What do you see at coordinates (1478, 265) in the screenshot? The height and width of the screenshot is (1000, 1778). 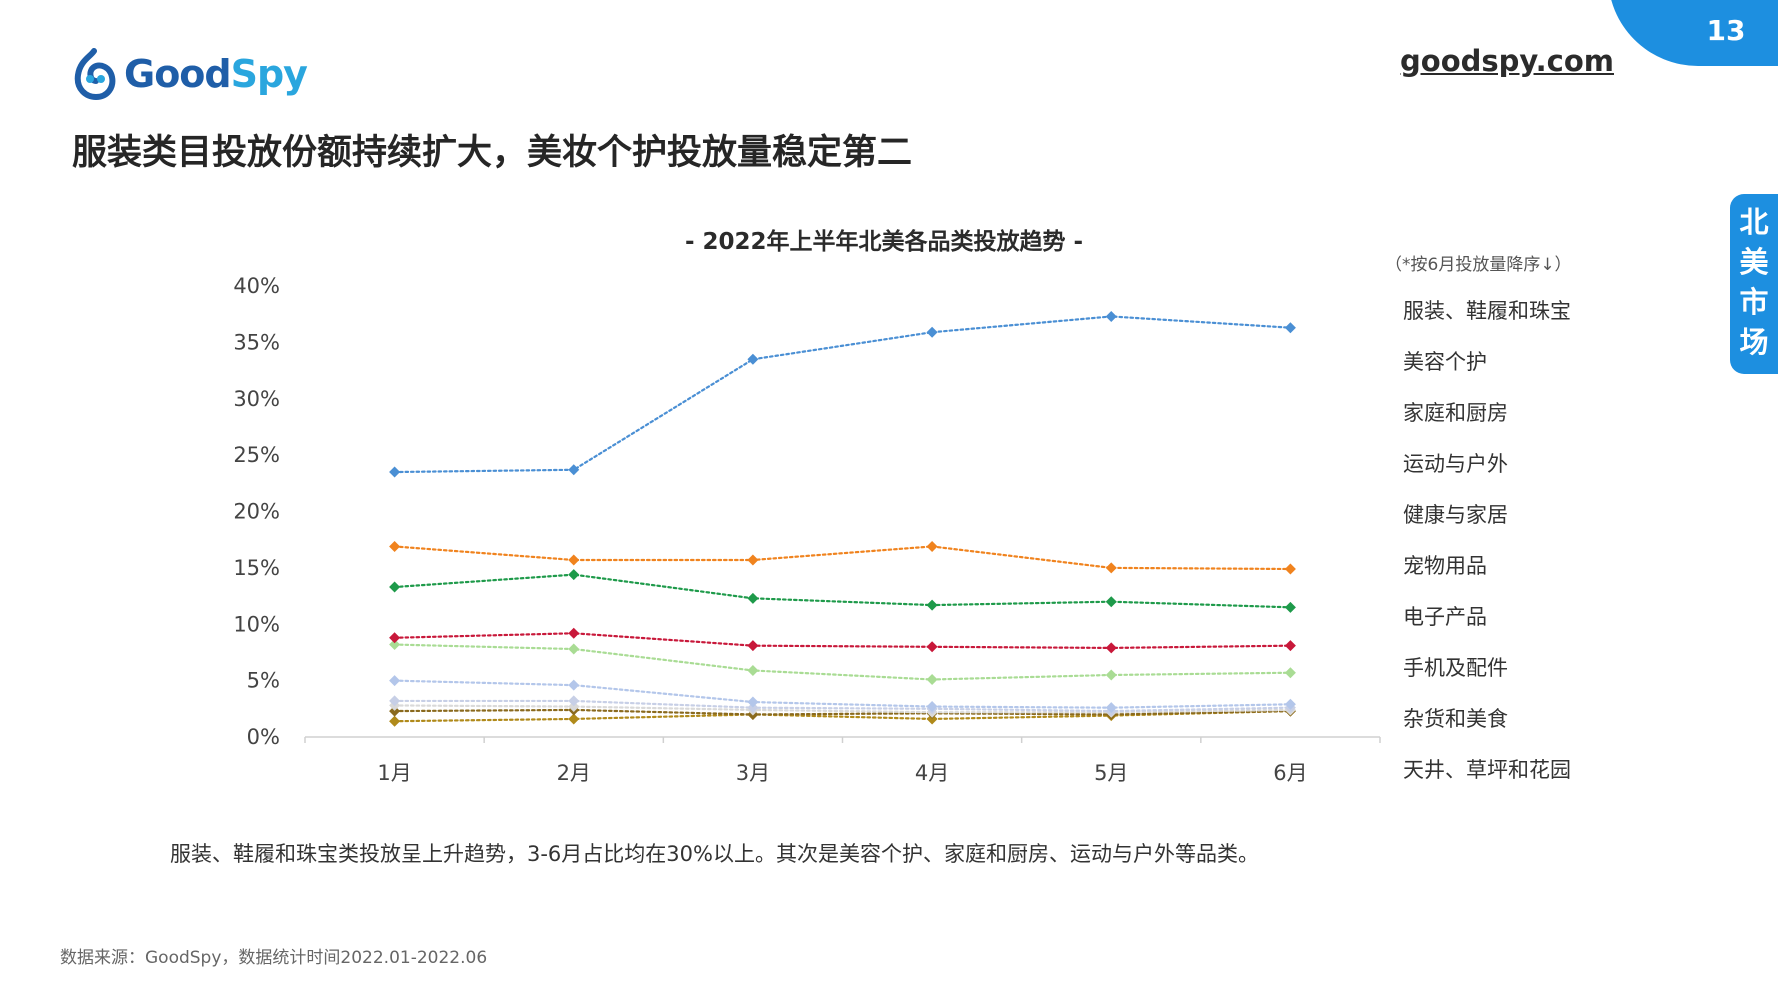 I see `legend-note: （*按6月投放量降序↓）` at bounding box center [1478, 265].